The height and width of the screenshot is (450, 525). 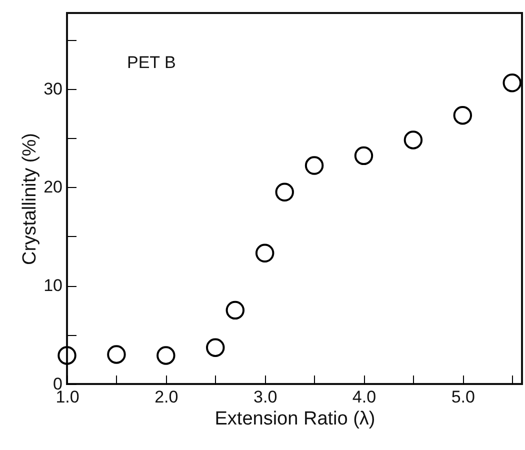 I want to click on x-tick-label: 2.0, so click(x=166, y=397).